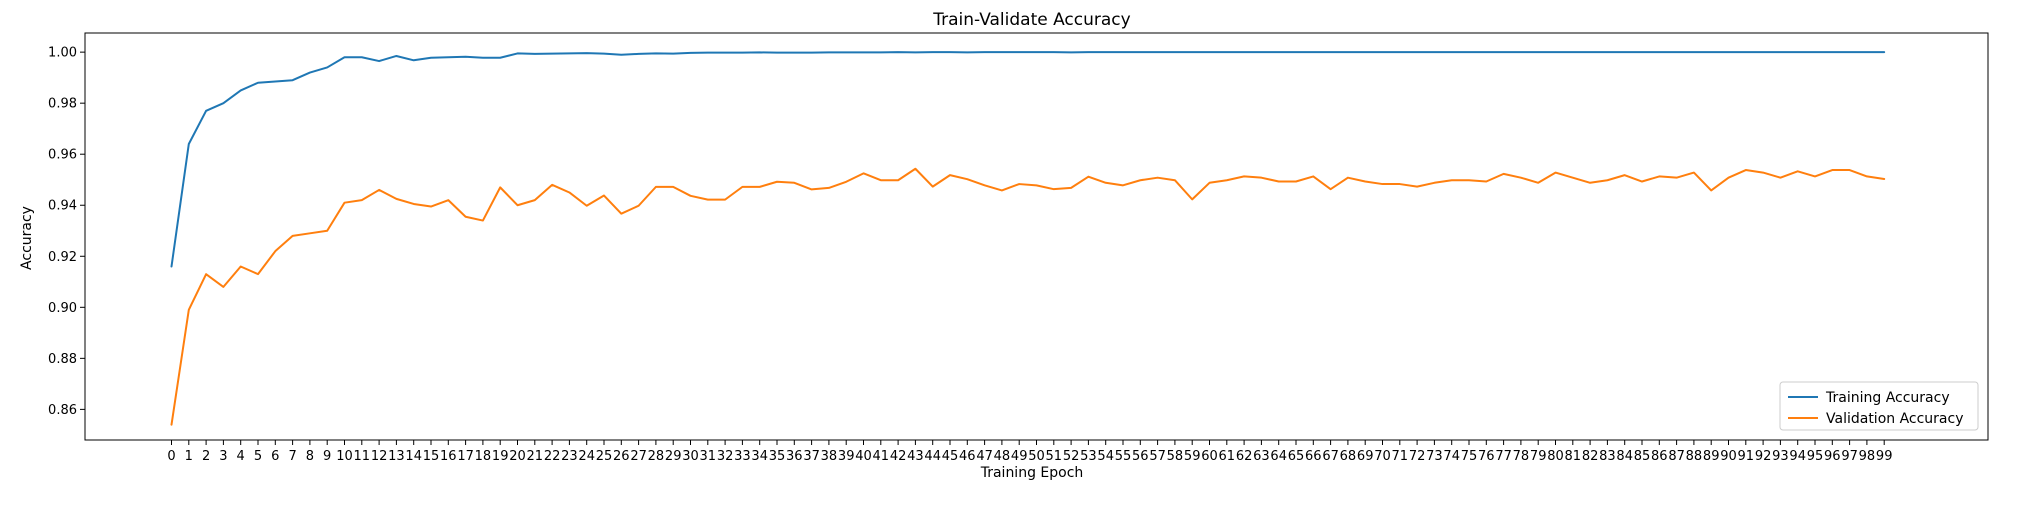 This screenshot has width=2028, height=518. I want to click on x-tick-label: 19, so click(500, 456).